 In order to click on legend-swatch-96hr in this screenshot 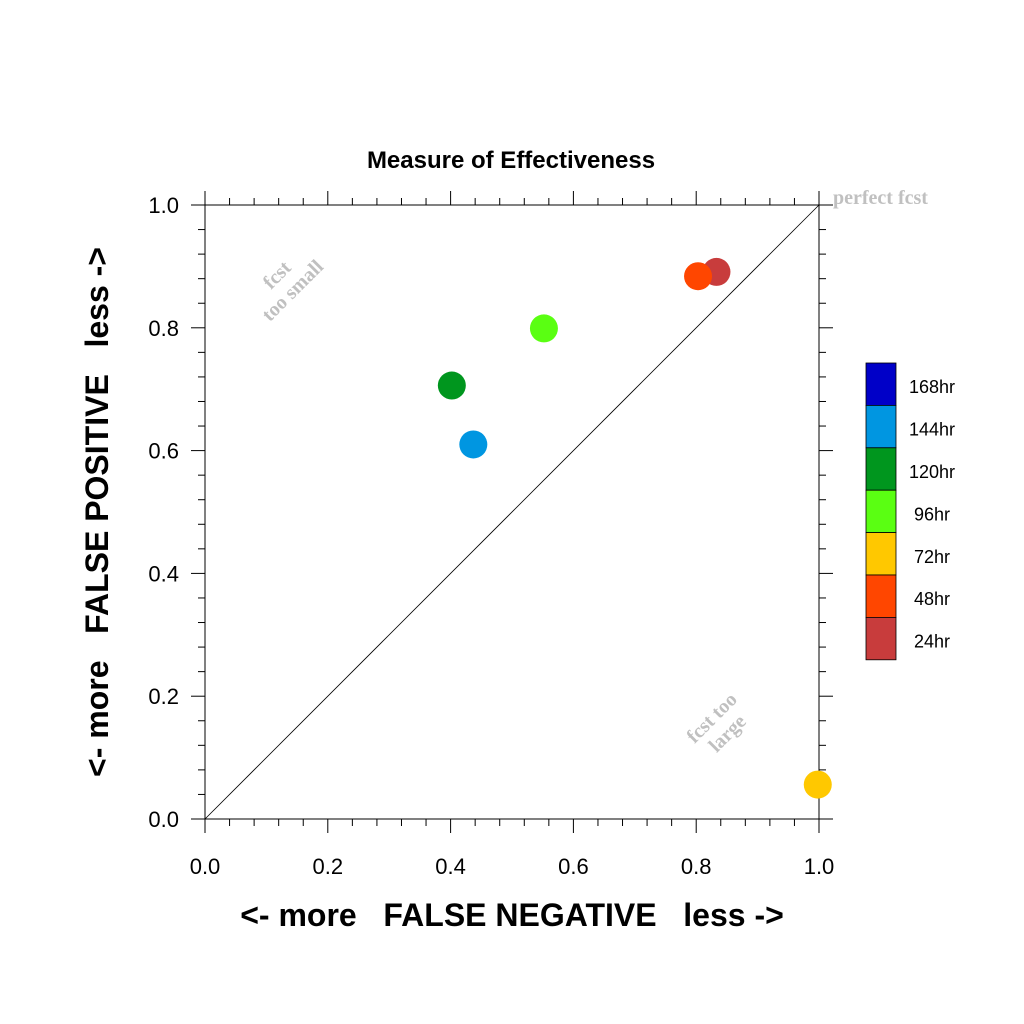, I will do `click(881, 511)`.